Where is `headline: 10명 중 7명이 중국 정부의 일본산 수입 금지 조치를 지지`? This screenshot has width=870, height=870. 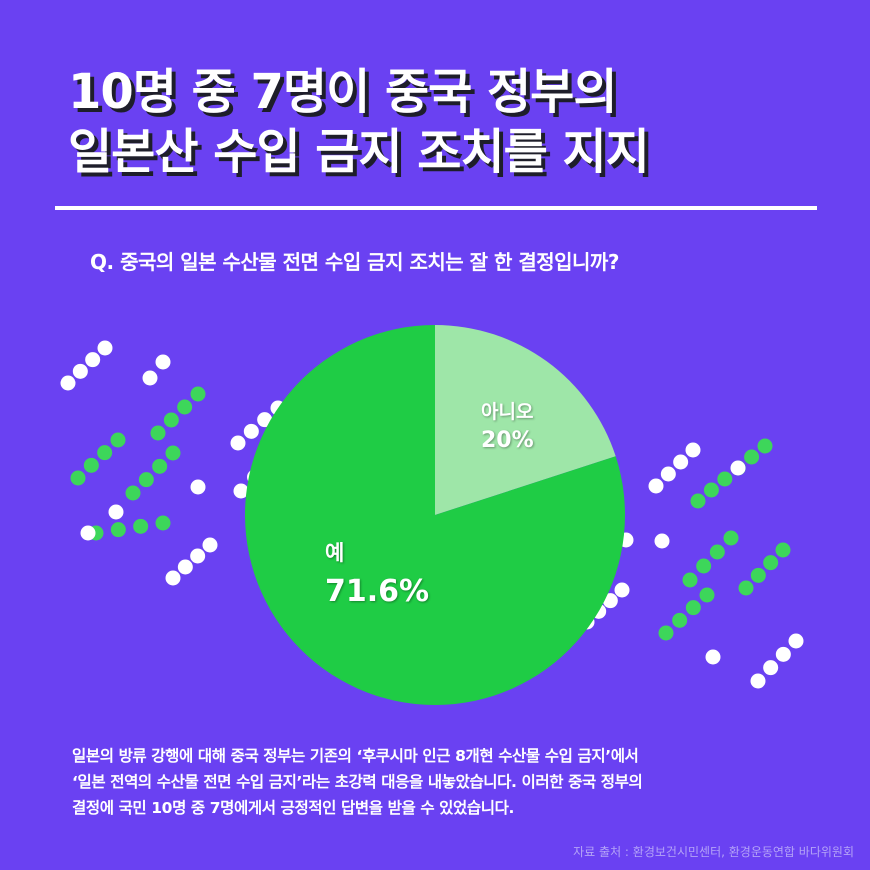
headline: 10명 중 7명이 중국 정부의 일본산 수입 금지 조치를 지지 is located at coordinates (359, 122).